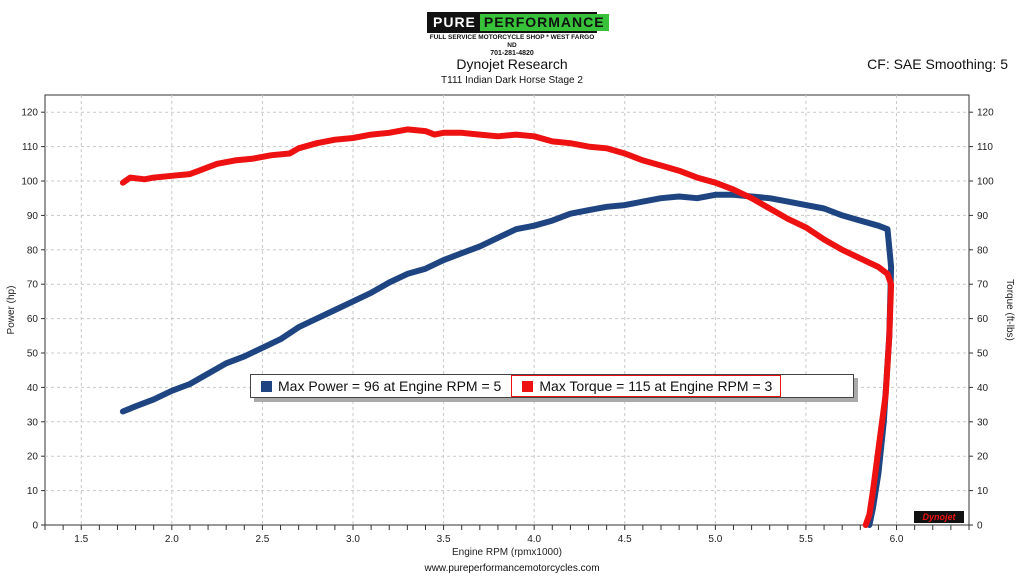  Describe the element at coordinates (507, 552) in the screenshot. I see `x-axis-label: Engine RPM (rpmx1000)` at that location.